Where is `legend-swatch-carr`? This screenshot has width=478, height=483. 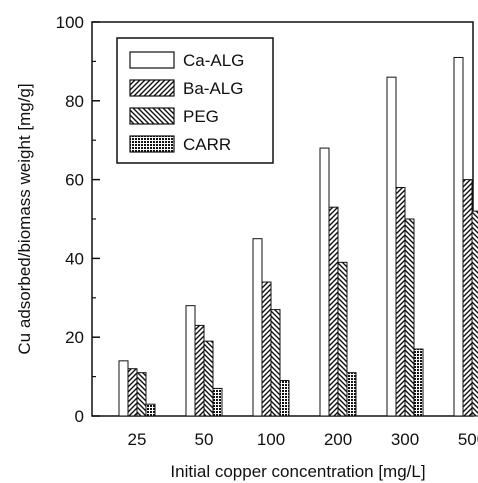 legend-swatch-carr is located at coordinates (152, 144).